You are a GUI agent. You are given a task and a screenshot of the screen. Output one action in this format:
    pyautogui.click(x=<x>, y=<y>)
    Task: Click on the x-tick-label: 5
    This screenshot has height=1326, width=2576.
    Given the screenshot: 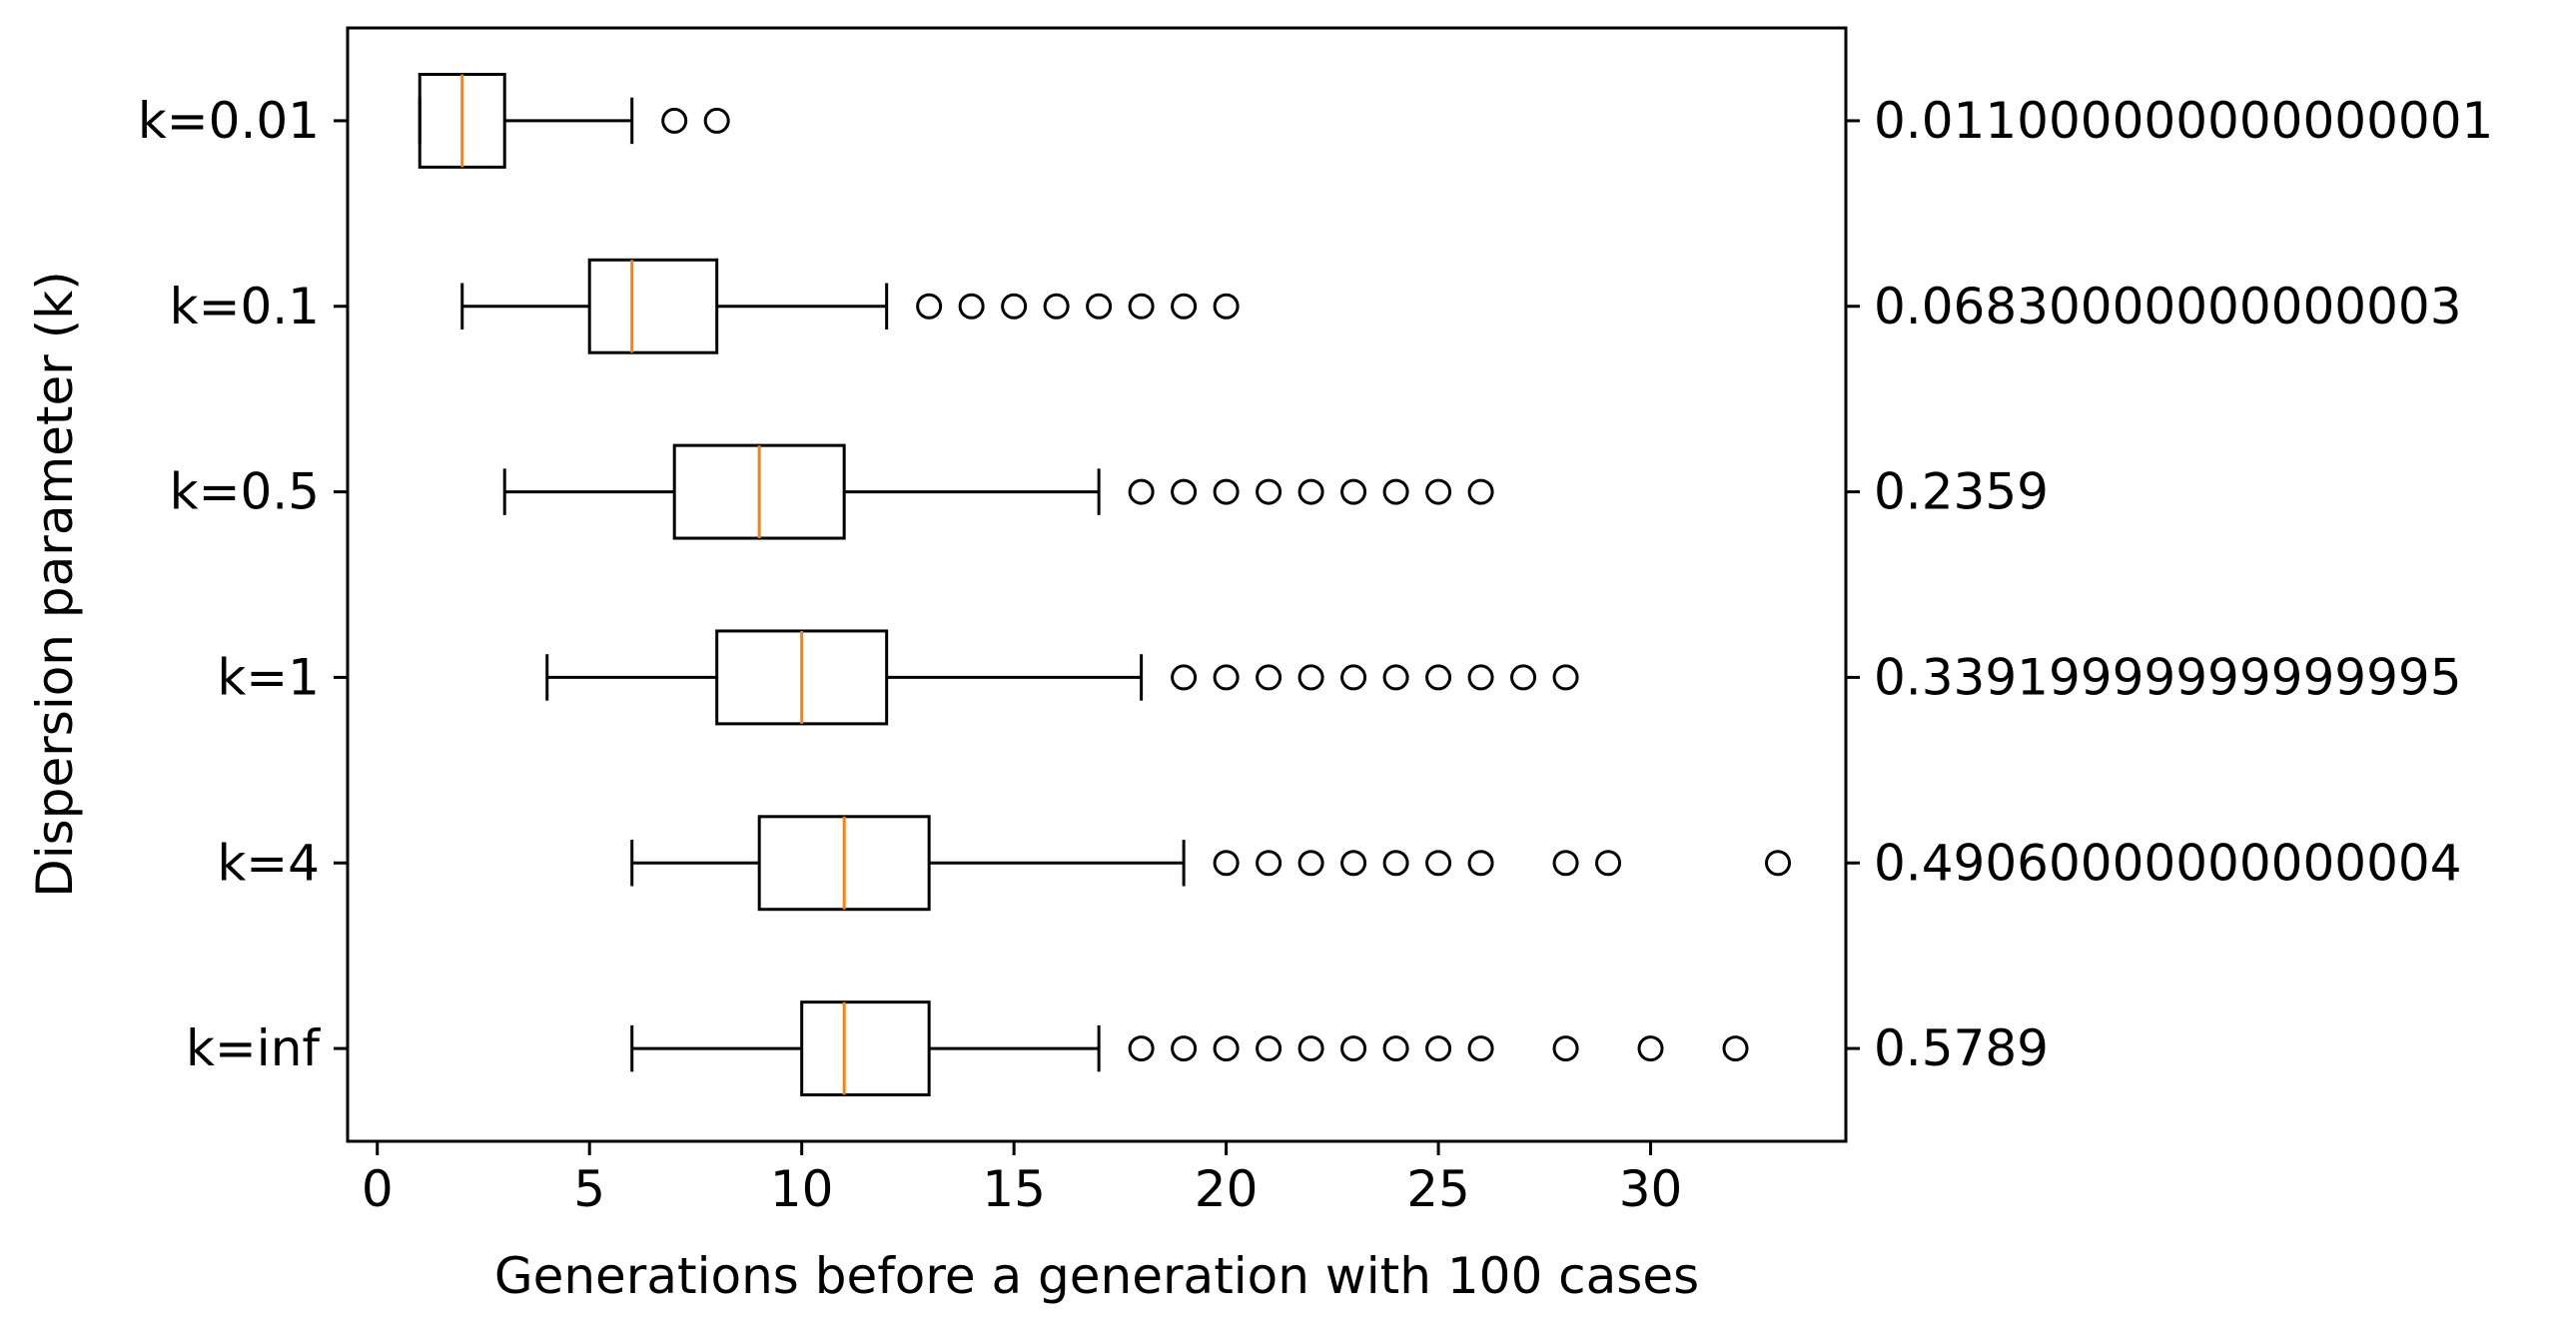 What is the action you would take?
    pyautogui.click(x=589, y=1189)
    